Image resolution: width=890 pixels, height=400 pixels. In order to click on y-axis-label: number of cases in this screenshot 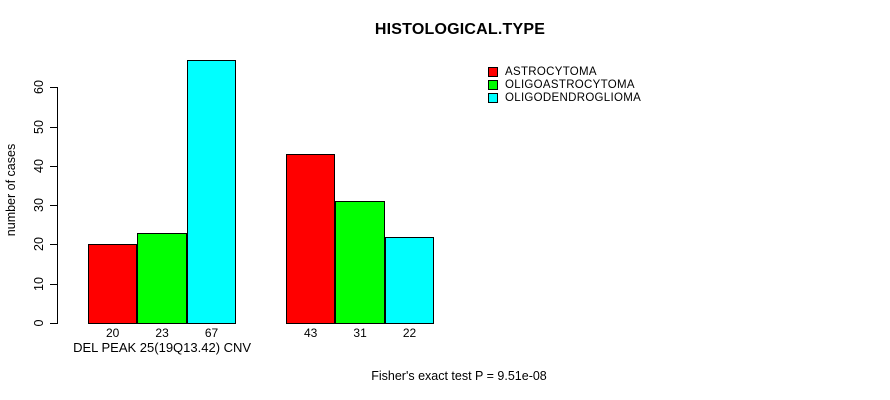, I will do `click(11, 190)`.